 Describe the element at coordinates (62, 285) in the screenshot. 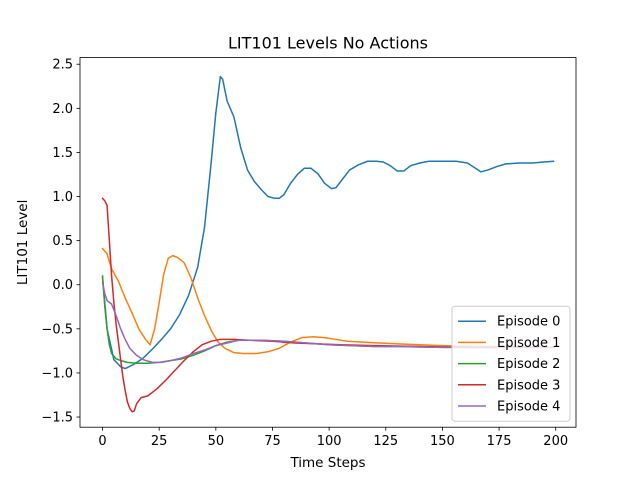

I see `y-tick-label: 0.0` at that location.